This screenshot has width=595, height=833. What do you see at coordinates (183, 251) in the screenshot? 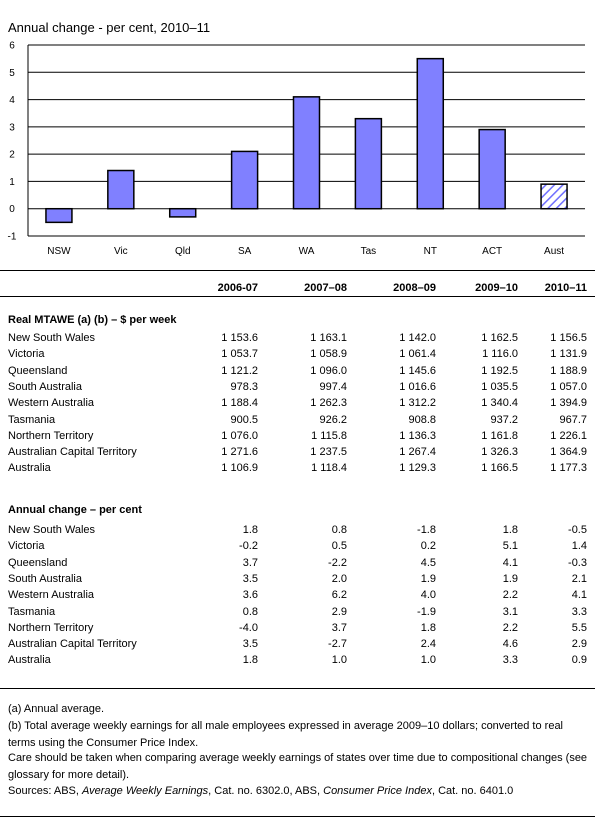
I see `x-category-label: Qld` at bounding box center [183, 251].